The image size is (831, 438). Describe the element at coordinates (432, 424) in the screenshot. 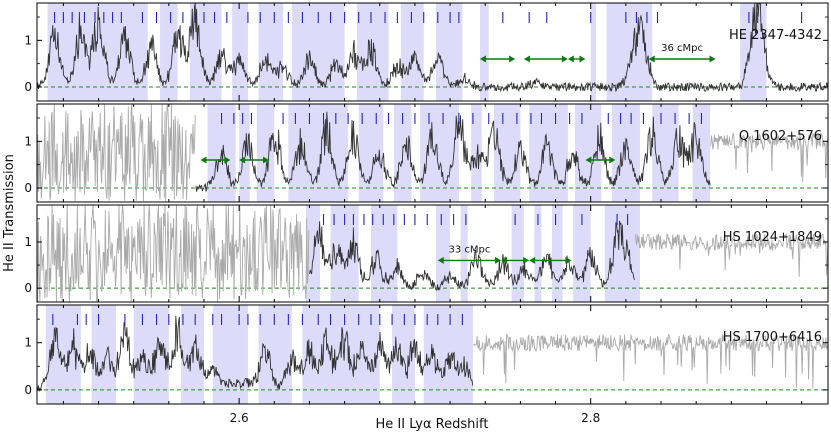

I see `x-axis-label: He II Lyα Redshift` at that location.